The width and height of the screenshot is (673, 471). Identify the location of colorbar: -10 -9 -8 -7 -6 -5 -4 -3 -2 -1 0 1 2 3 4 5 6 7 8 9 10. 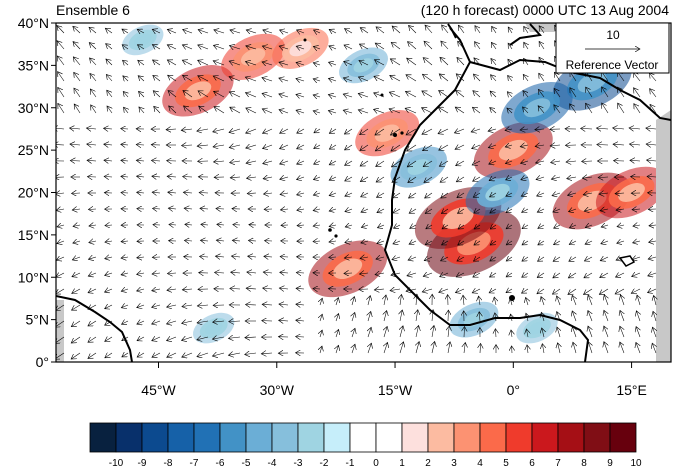
(365, 445).